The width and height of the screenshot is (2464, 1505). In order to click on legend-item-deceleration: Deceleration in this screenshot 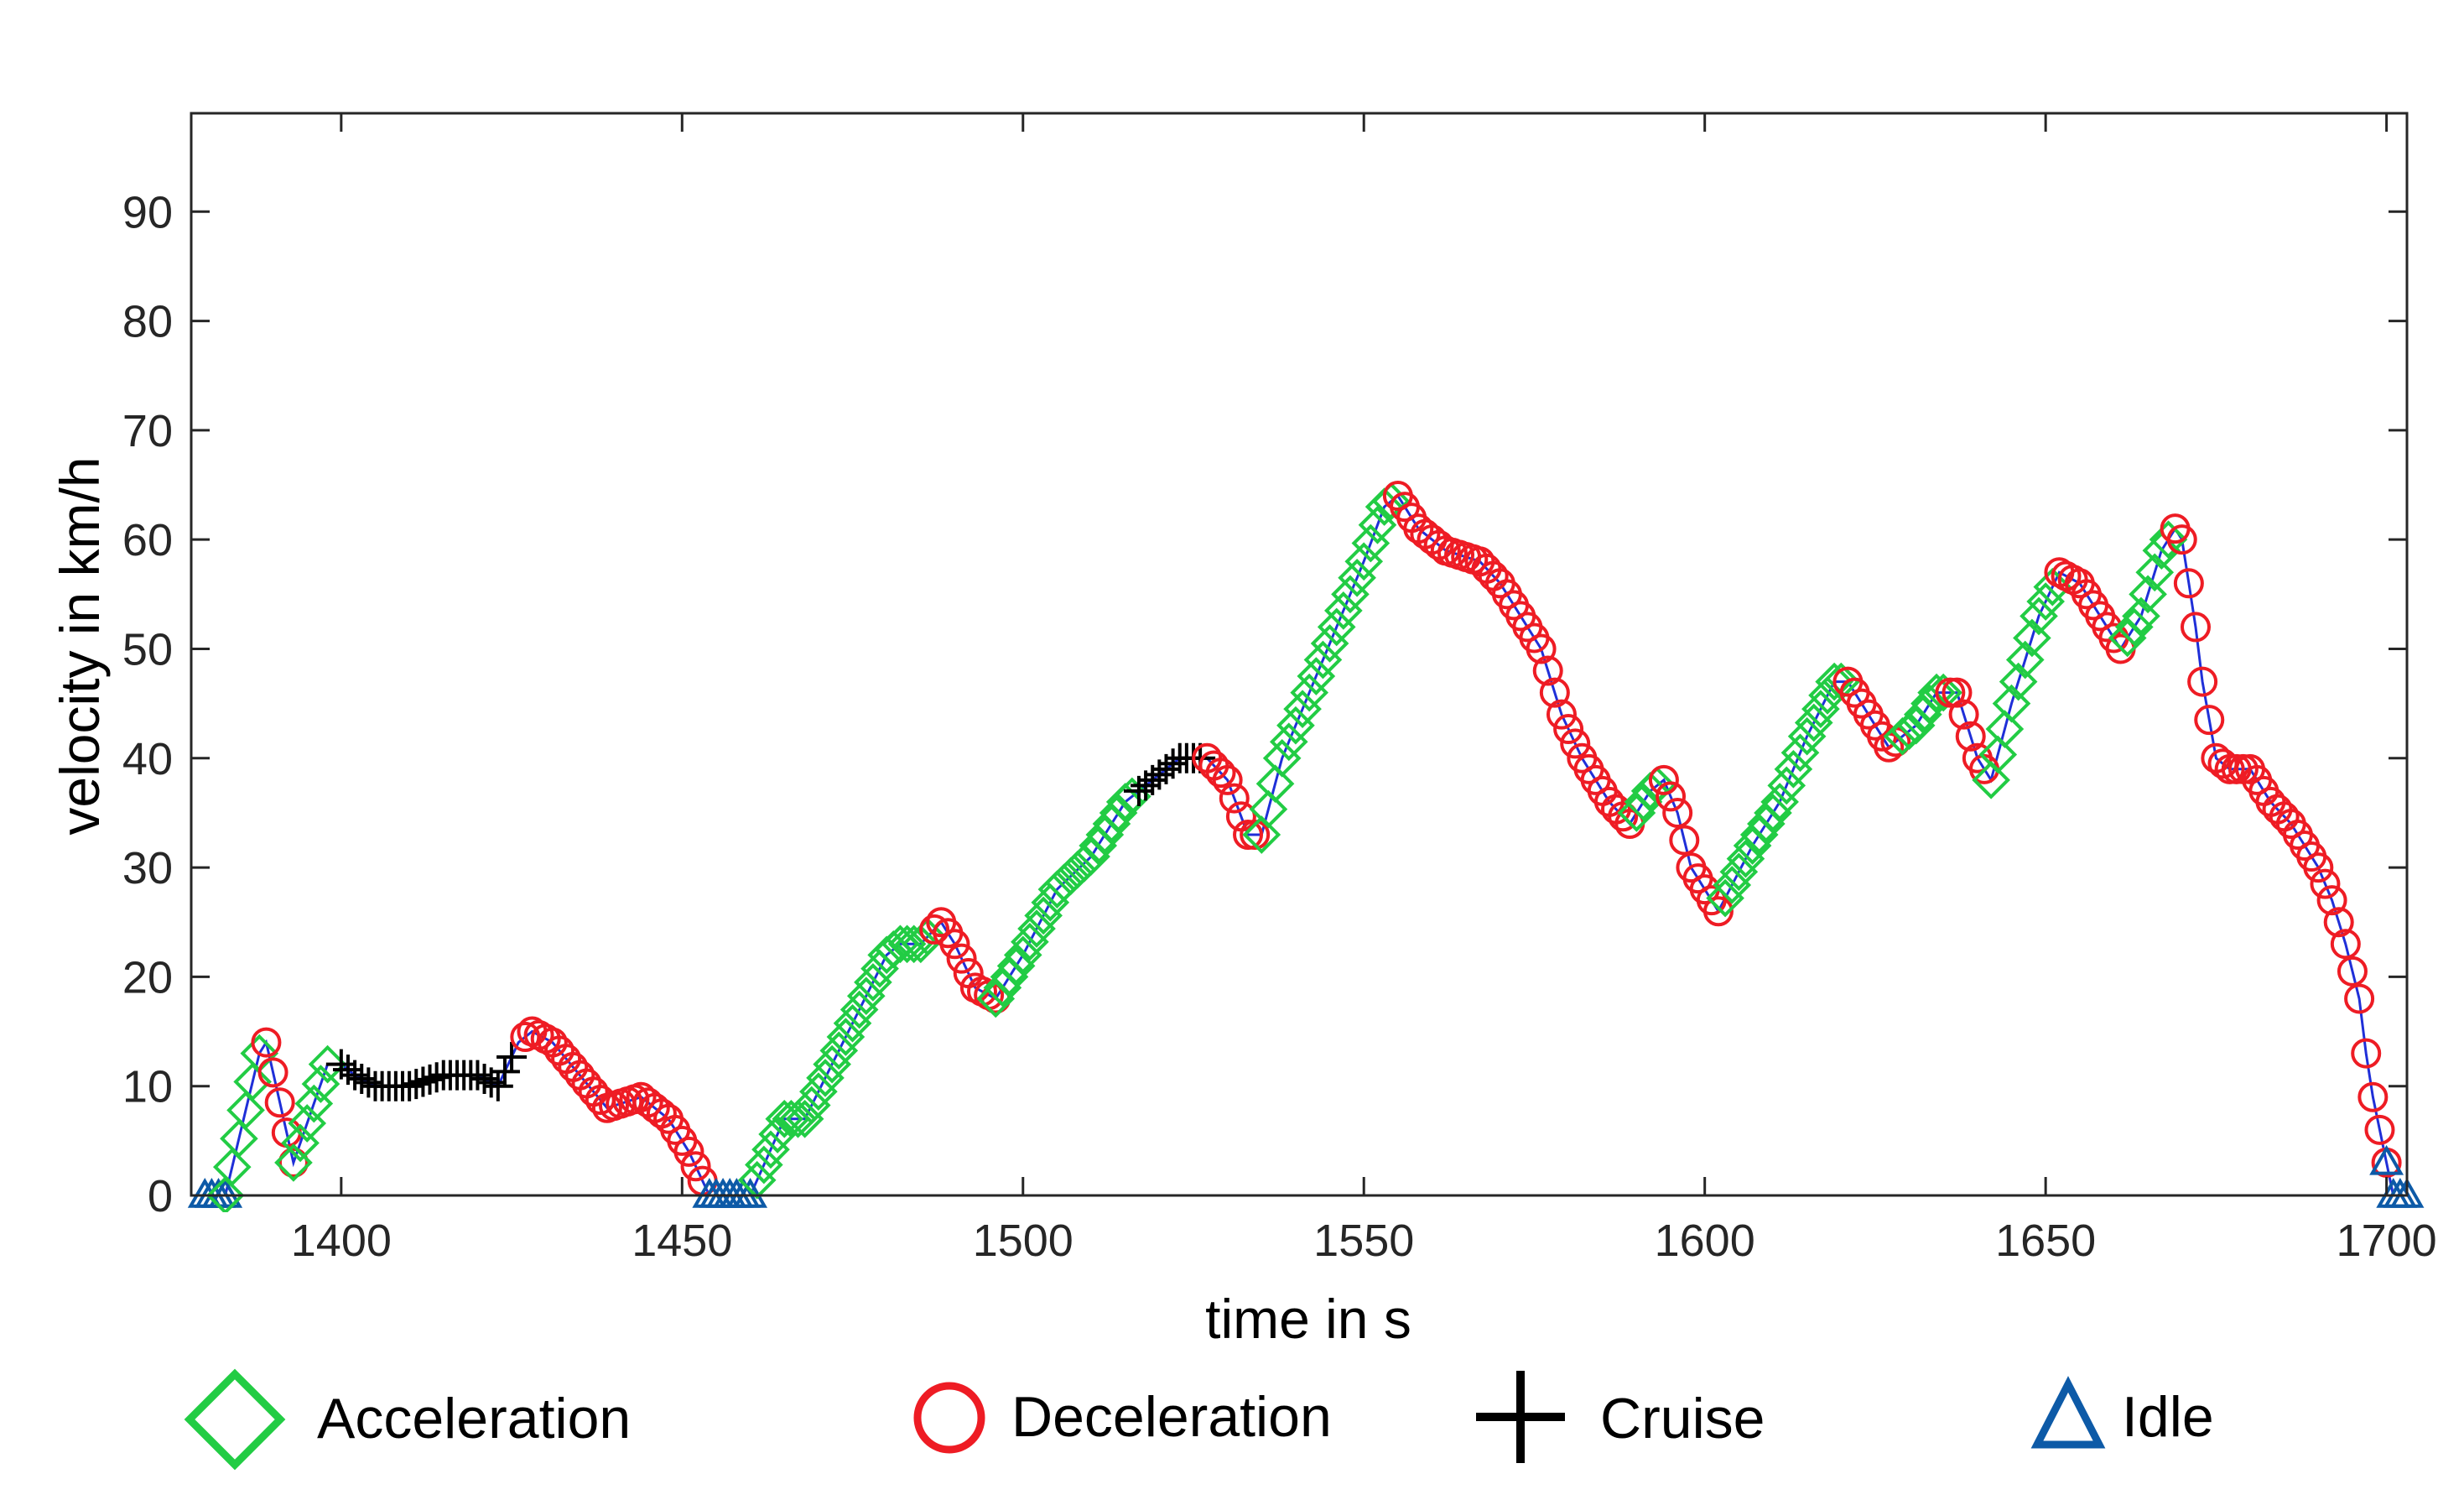, I will do `click(1122, 1418)`.